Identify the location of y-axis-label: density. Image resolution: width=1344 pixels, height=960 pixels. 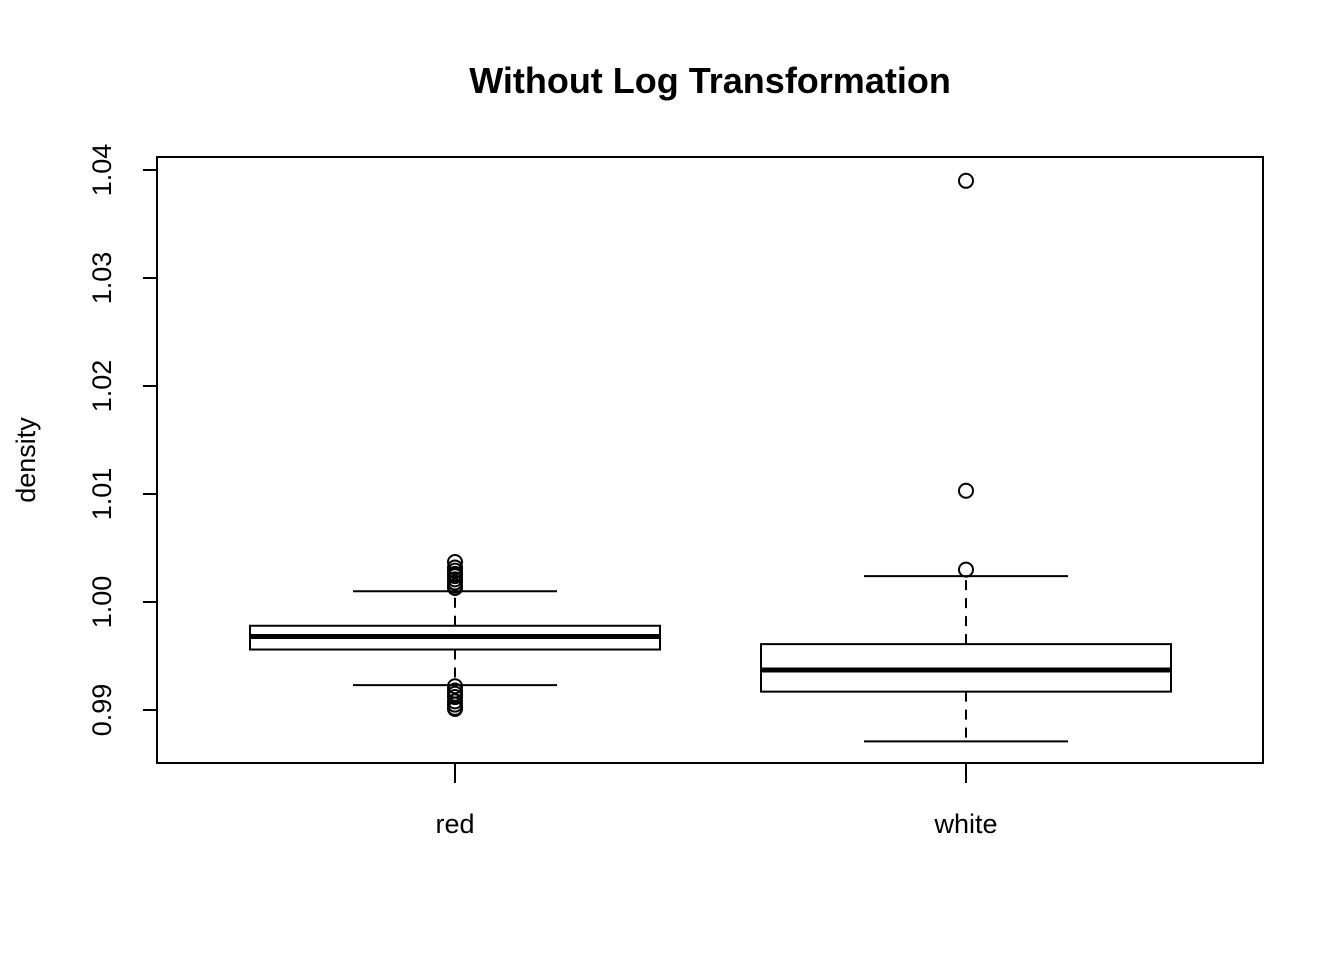
(26, 460).